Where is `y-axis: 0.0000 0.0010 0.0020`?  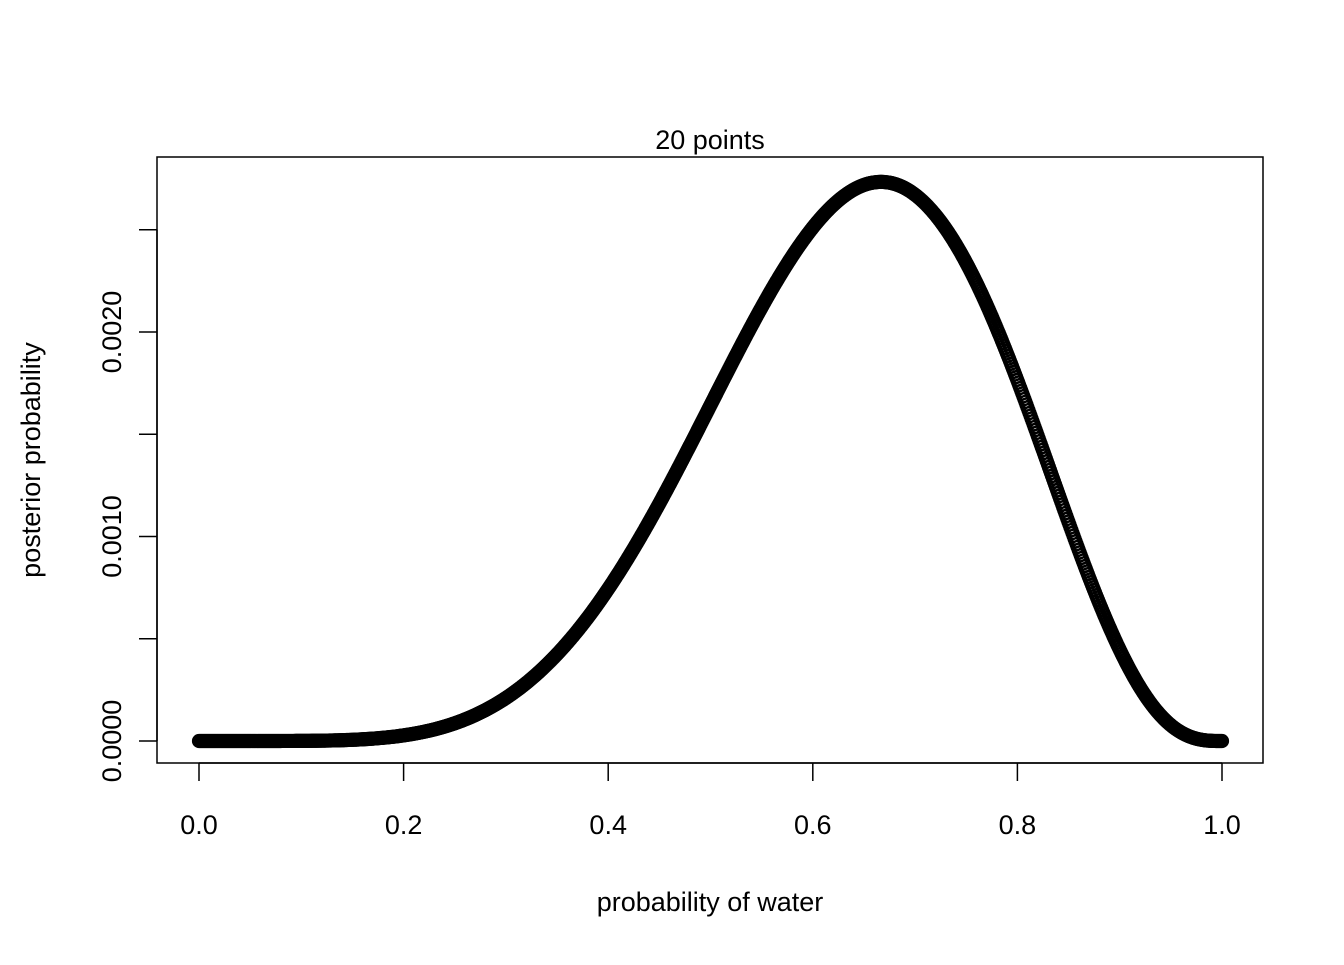 y-axis: 0.0000 0.0010 0.0020 is located at coordinates (127, 506).